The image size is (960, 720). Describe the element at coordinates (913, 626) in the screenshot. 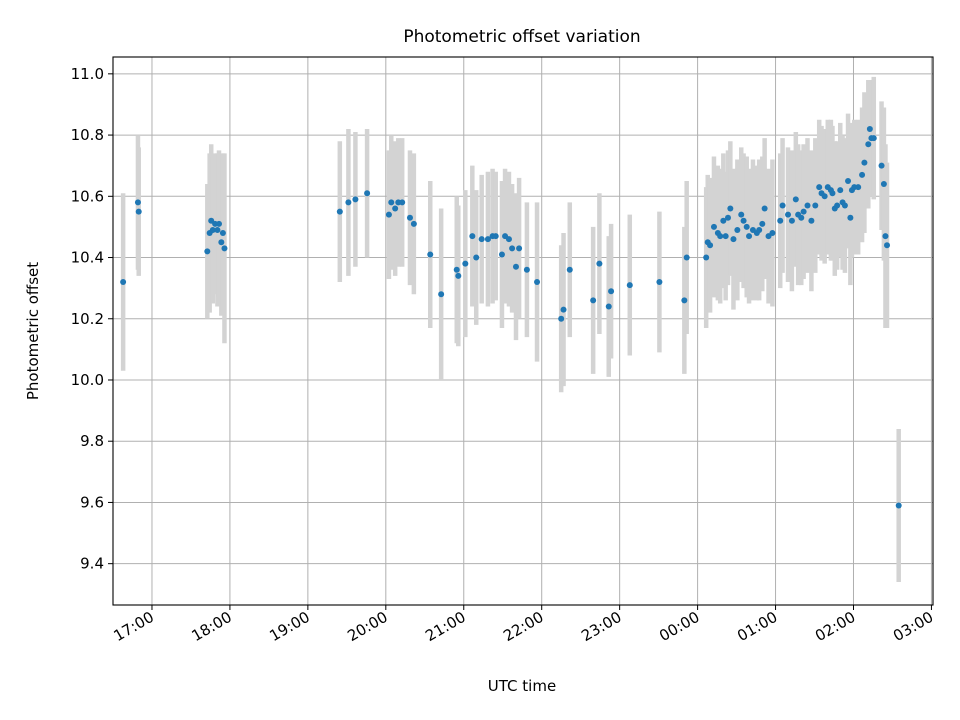

I see `x-tick-label: 03:00` at that location.